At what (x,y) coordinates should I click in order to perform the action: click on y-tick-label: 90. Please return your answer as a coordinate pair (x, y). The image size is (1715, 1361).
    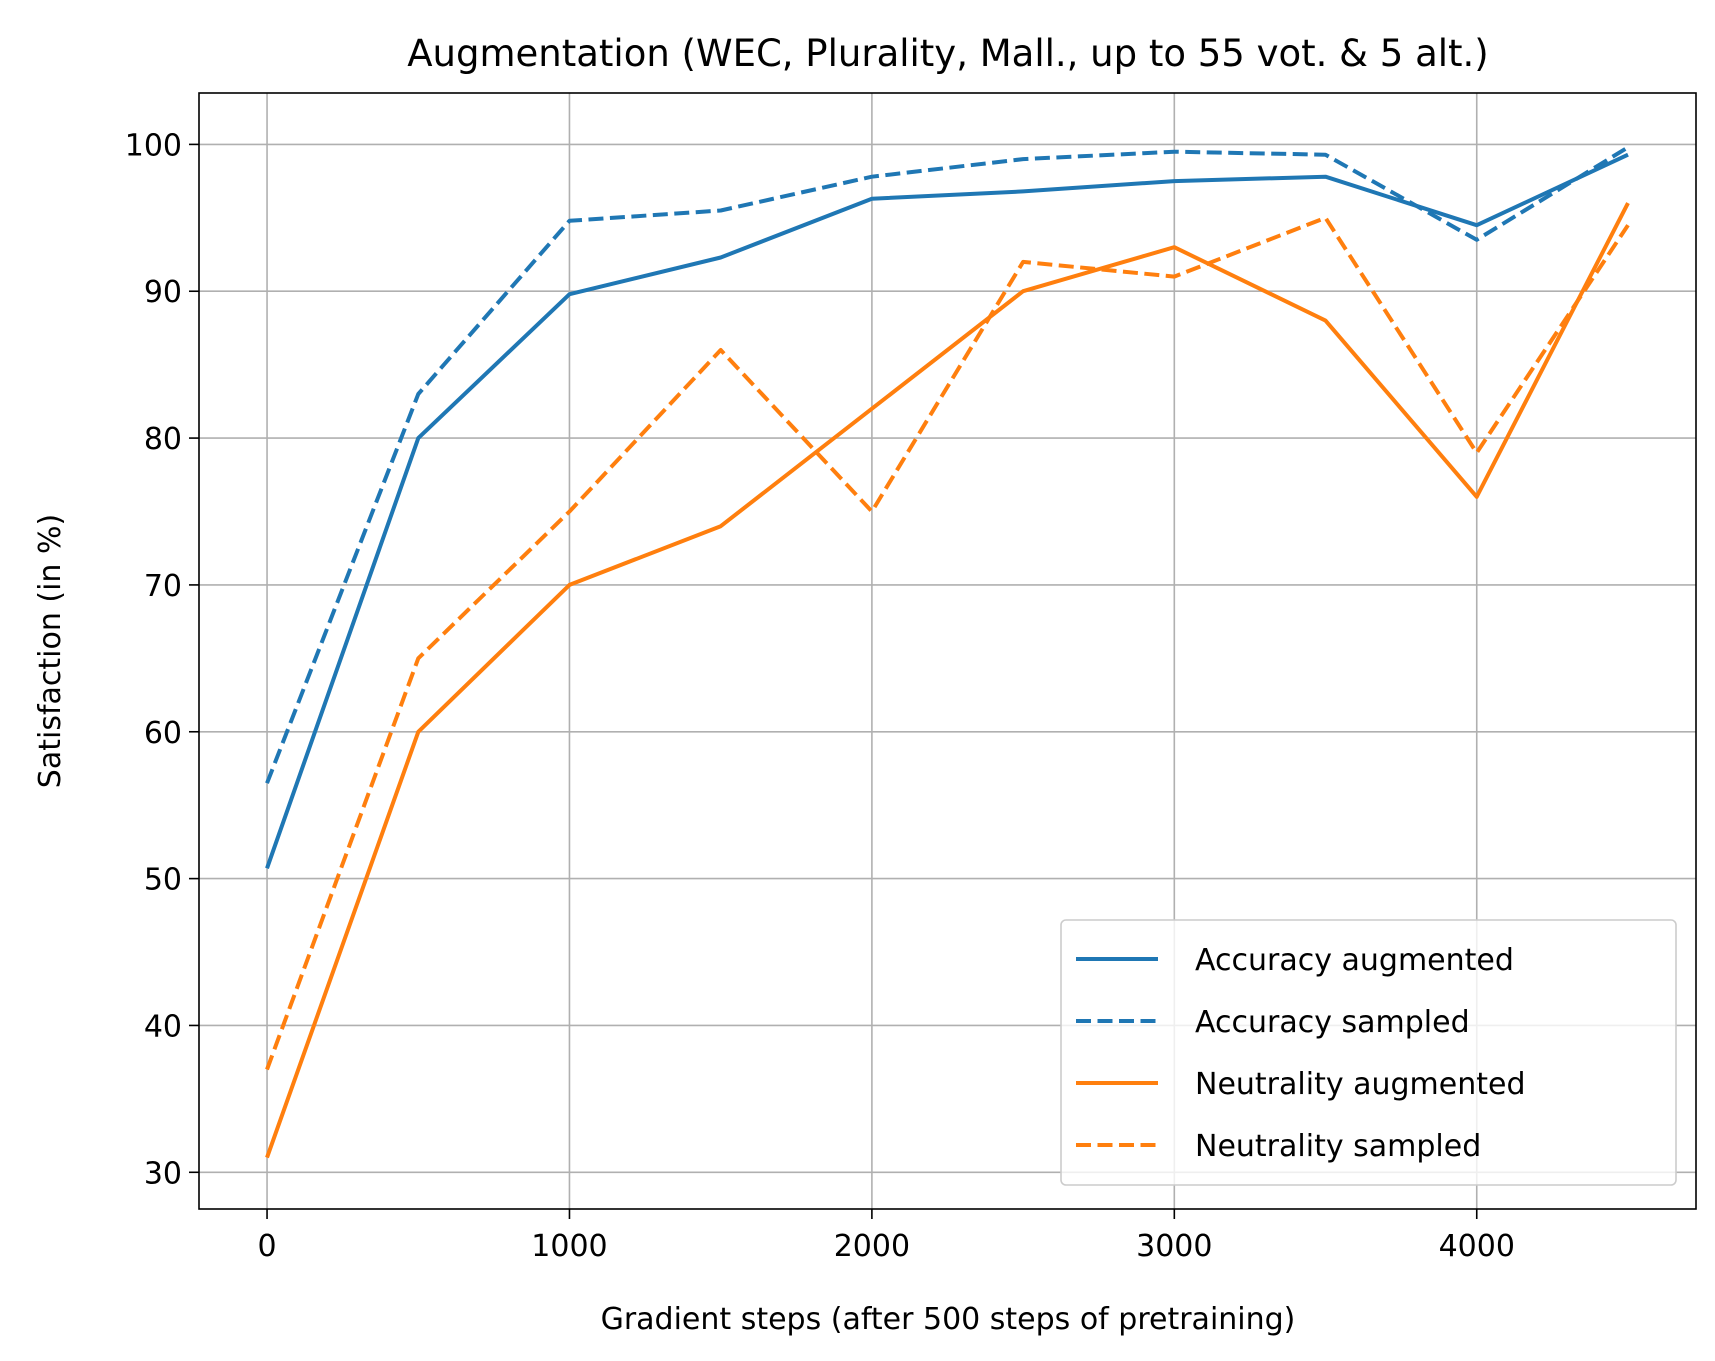
    Looking at the image, I should click on (163, 292).